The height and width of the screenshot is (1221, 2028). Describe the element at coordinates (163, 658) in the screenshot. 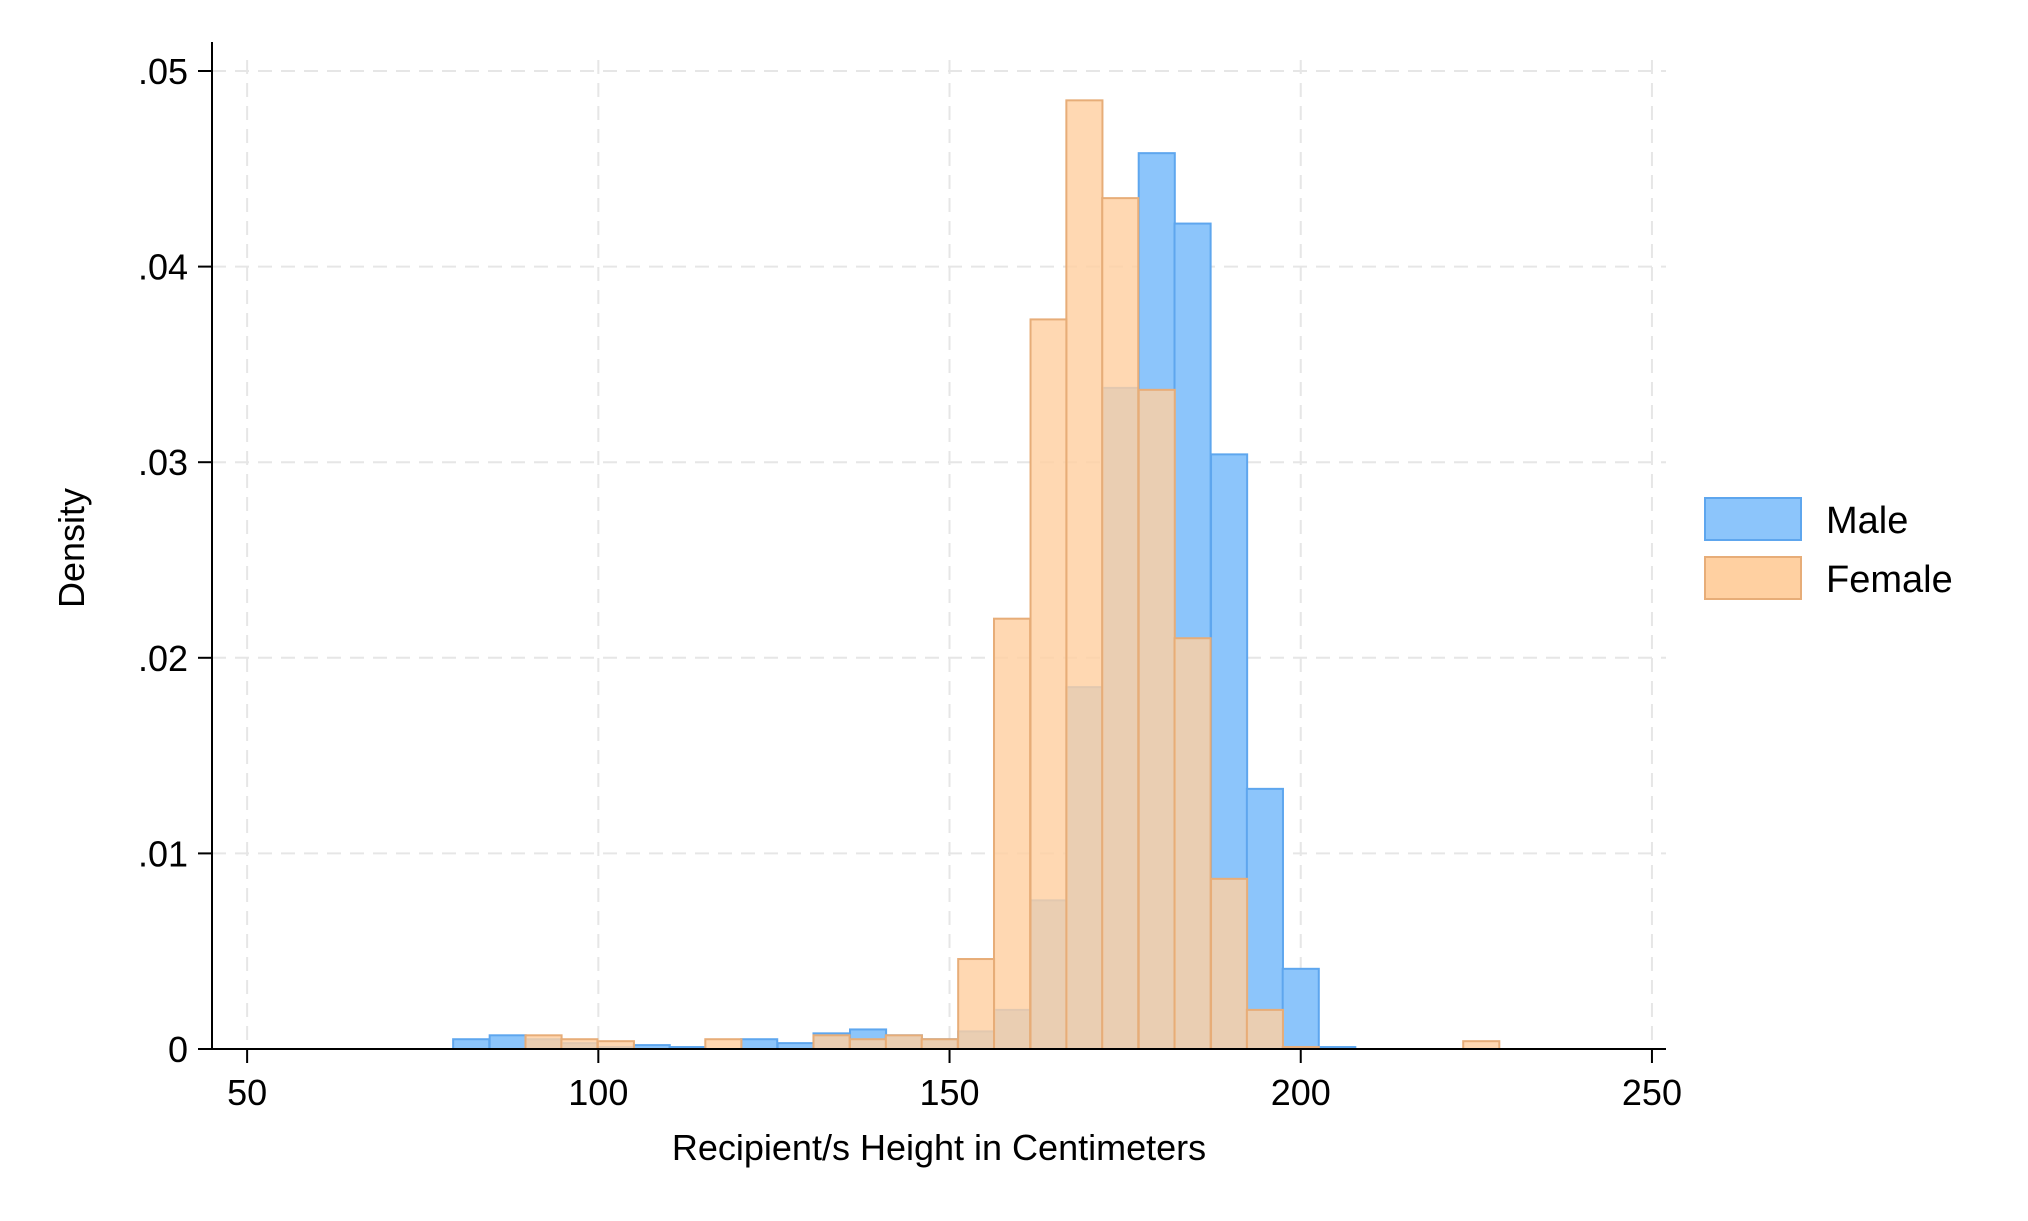

I see `y-tick-label: .02` at that location.